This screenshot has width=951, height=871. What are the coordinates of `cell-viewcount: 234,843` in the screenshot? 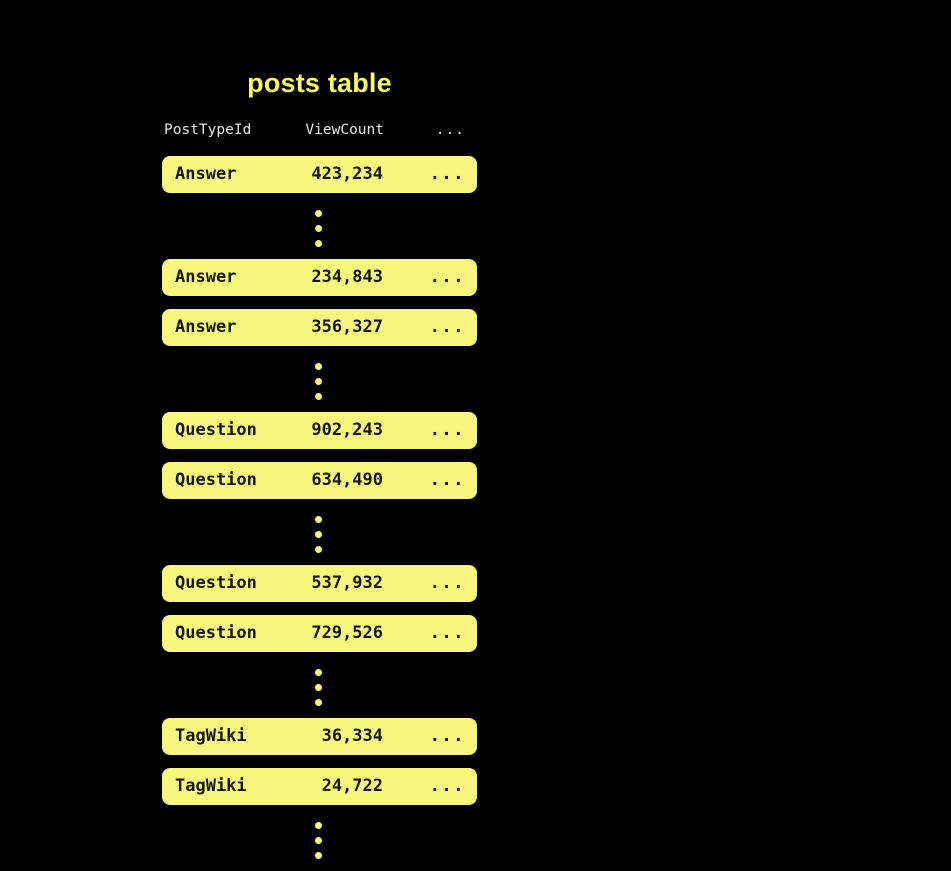 It's located at (347, 277).